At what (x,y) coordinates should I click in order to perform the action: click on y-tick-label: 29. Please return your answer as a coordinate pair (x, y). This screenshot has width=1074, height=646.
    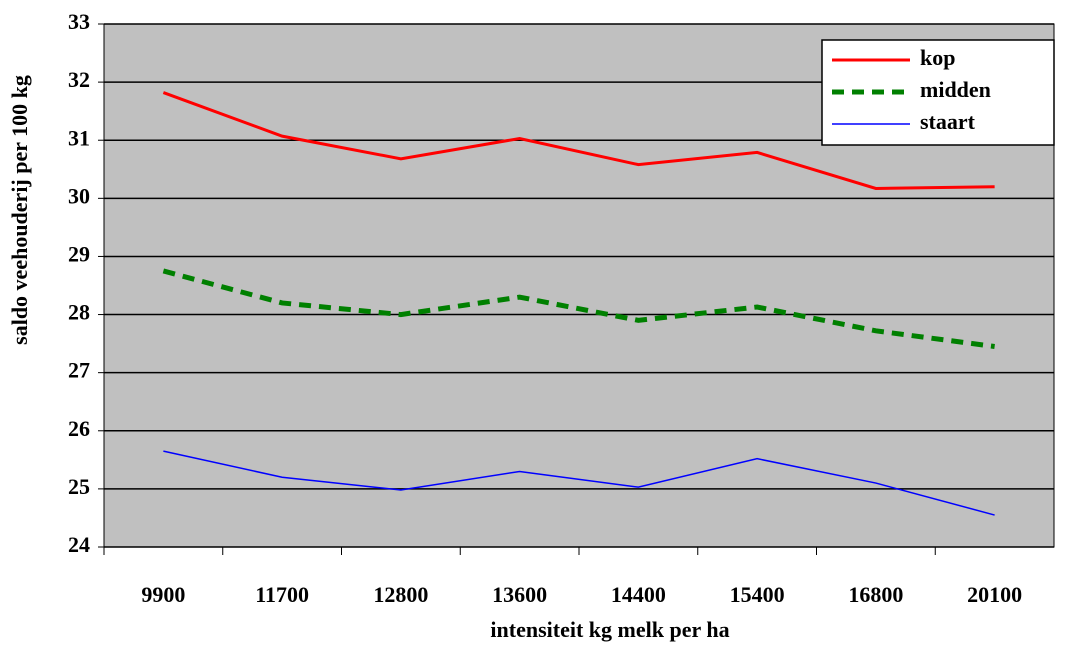
    Looking at the image, I should click on (79, 253).